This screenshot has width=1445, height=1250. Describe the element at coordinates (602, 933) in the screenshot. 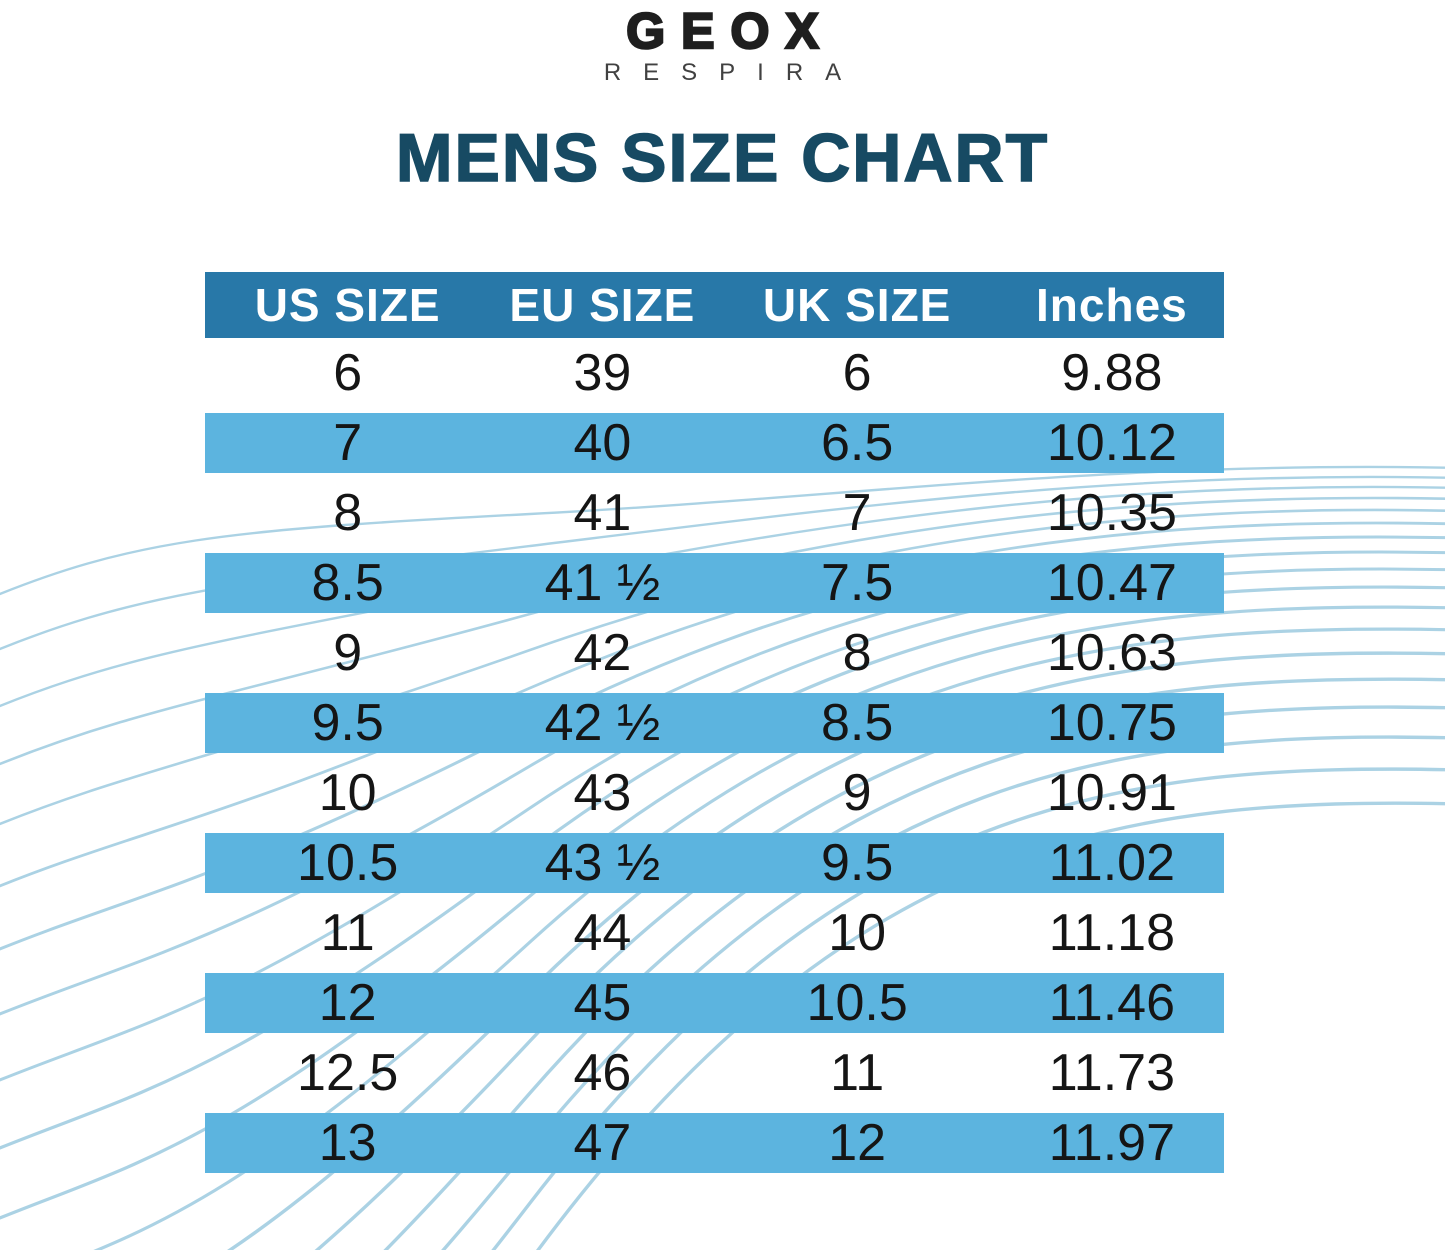

I see `table-cell: 44` at that location.